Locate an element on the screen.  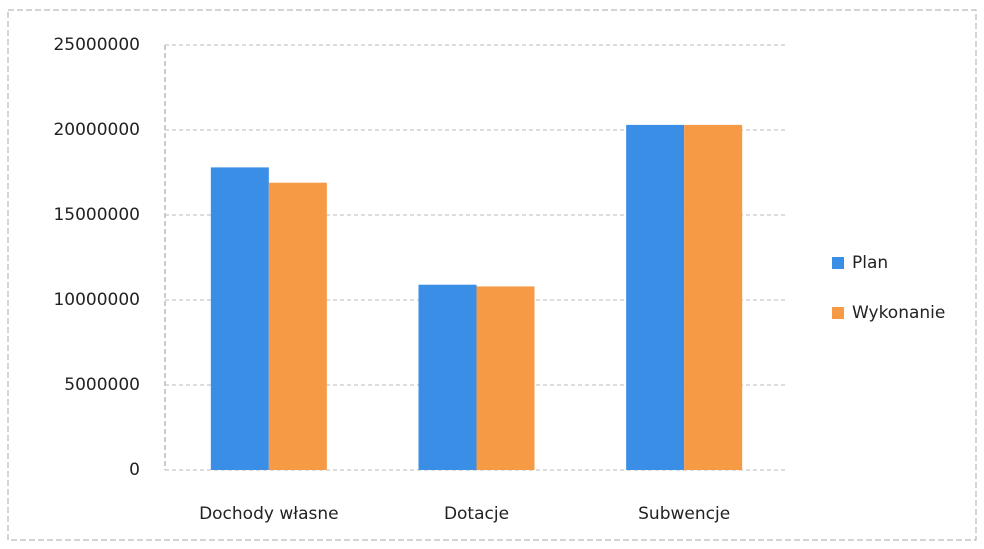
y-tick-label: 15000000 is located at coordinates (96, 215).